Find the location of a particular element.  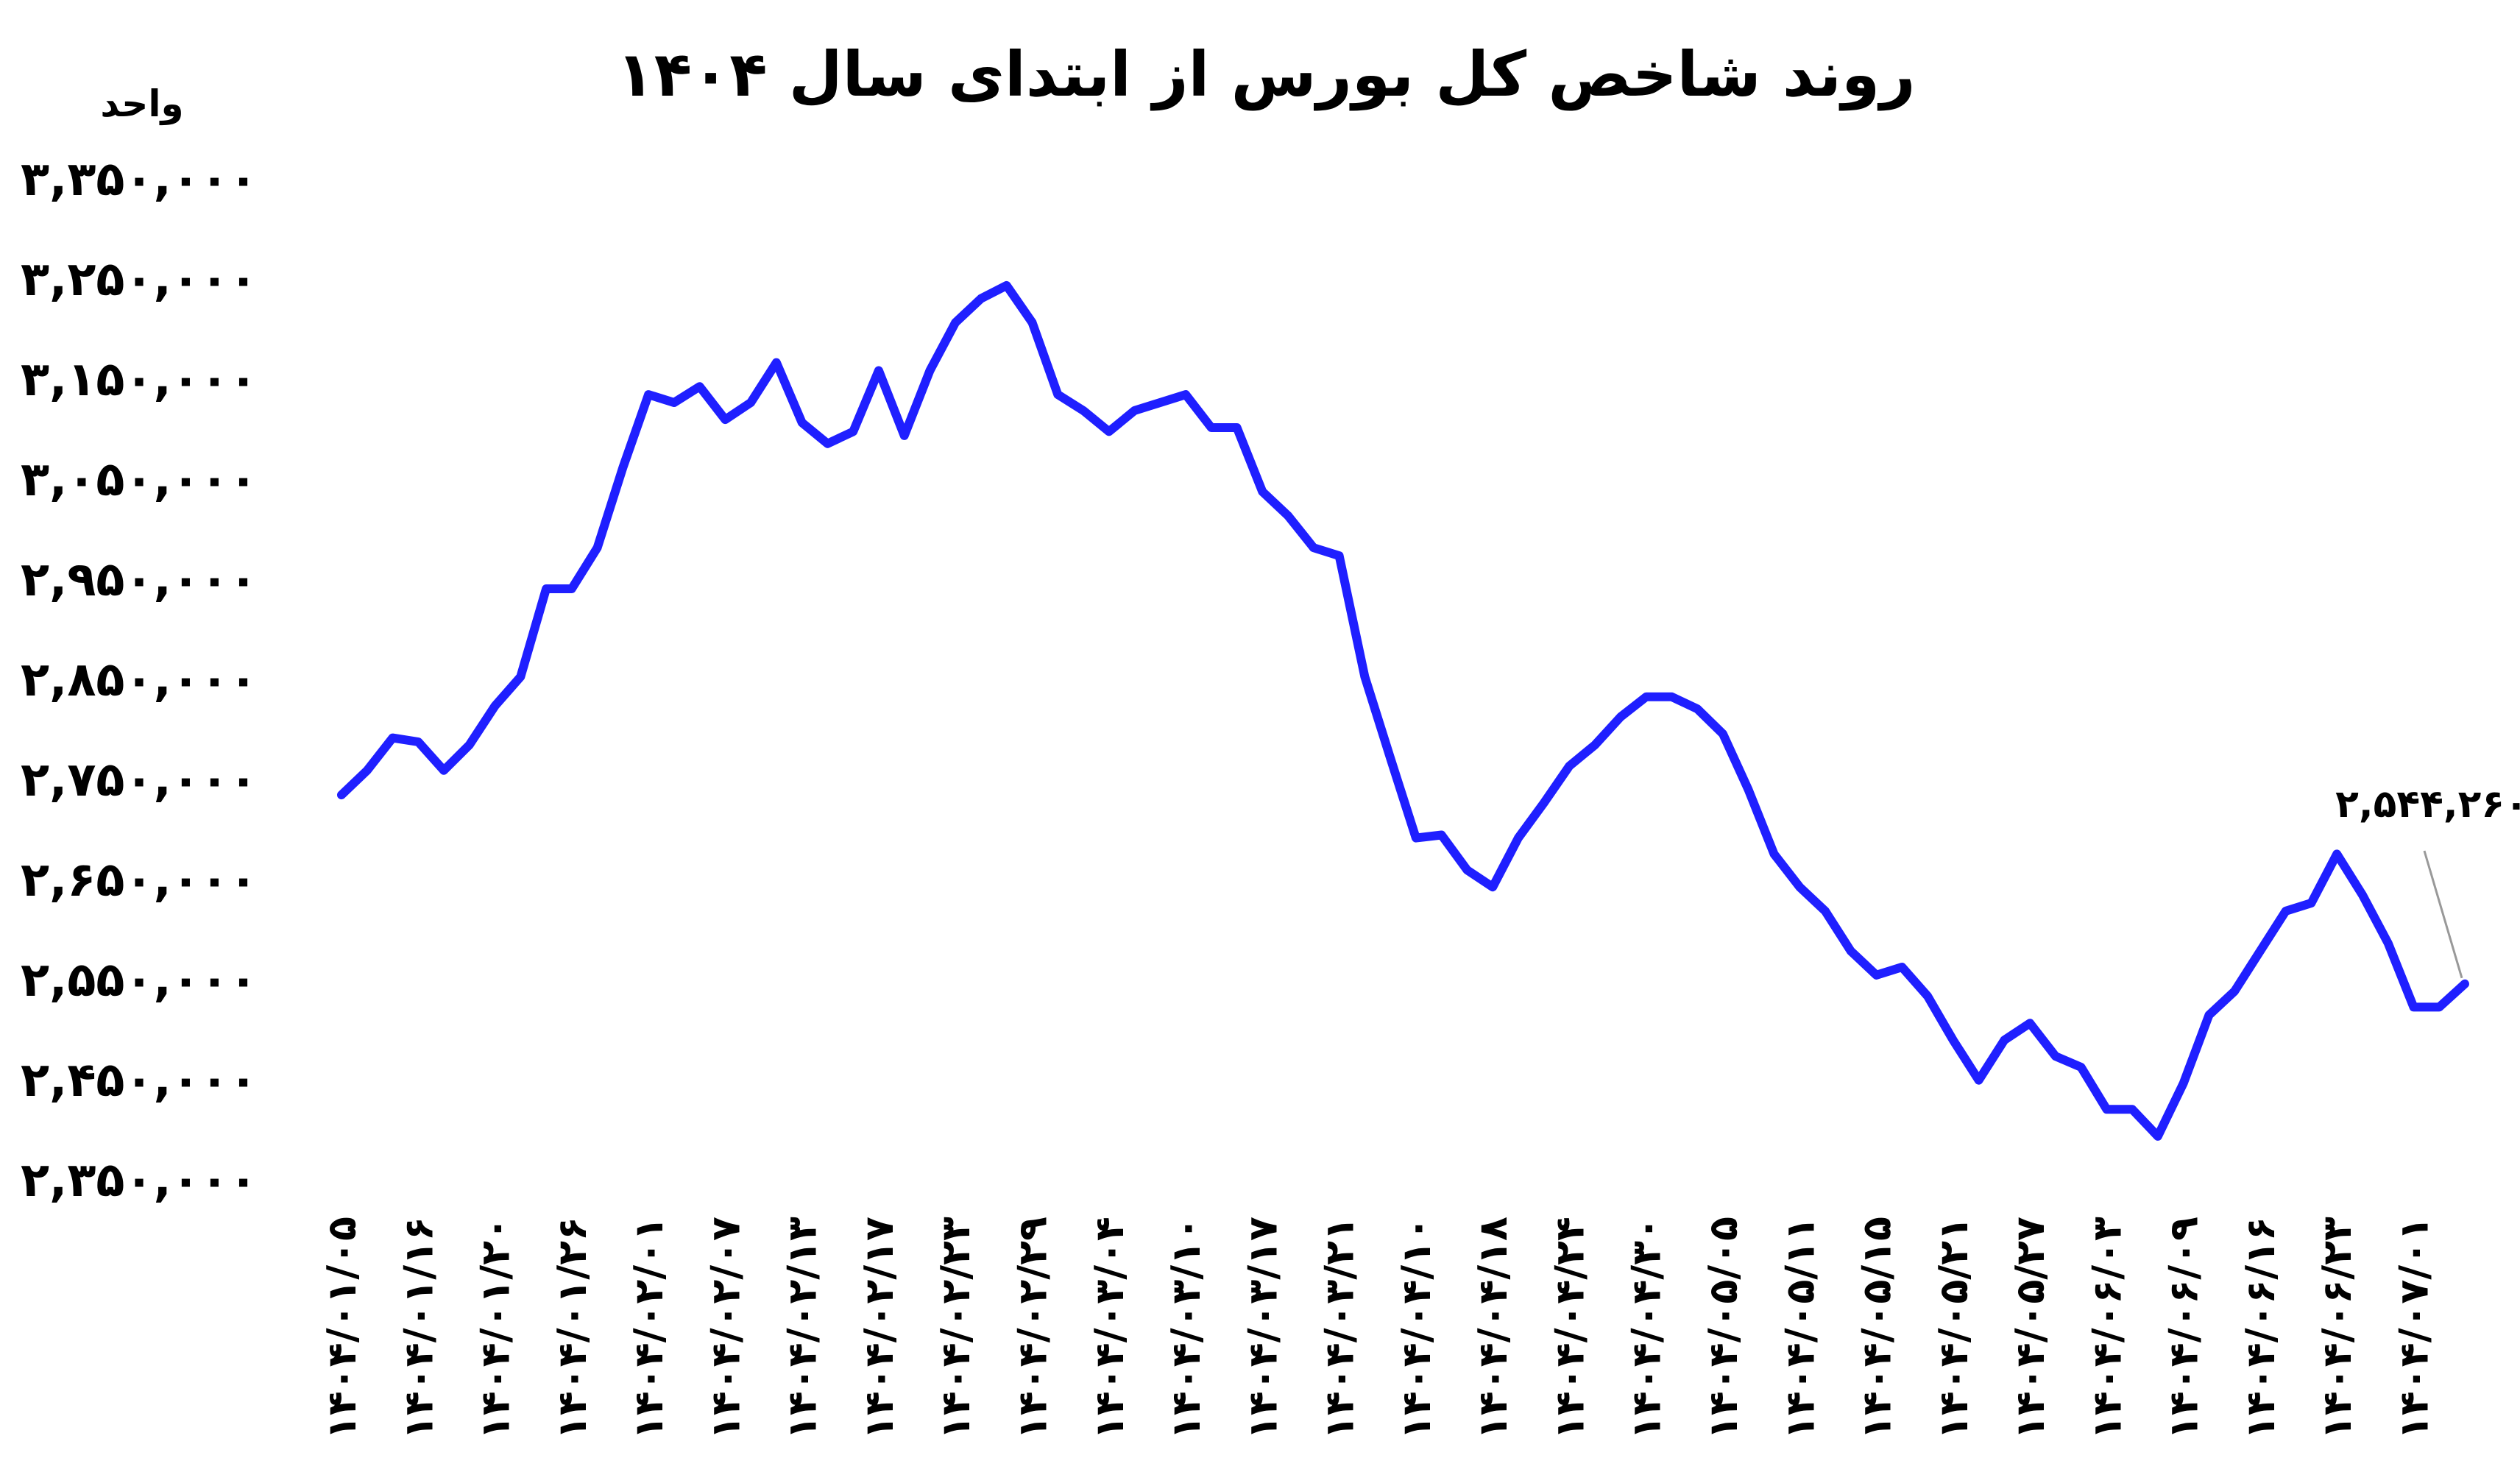

x-tick-label: ۱۴۰۴/۰۱/۰۵ is located at coordinates (342, 1328).